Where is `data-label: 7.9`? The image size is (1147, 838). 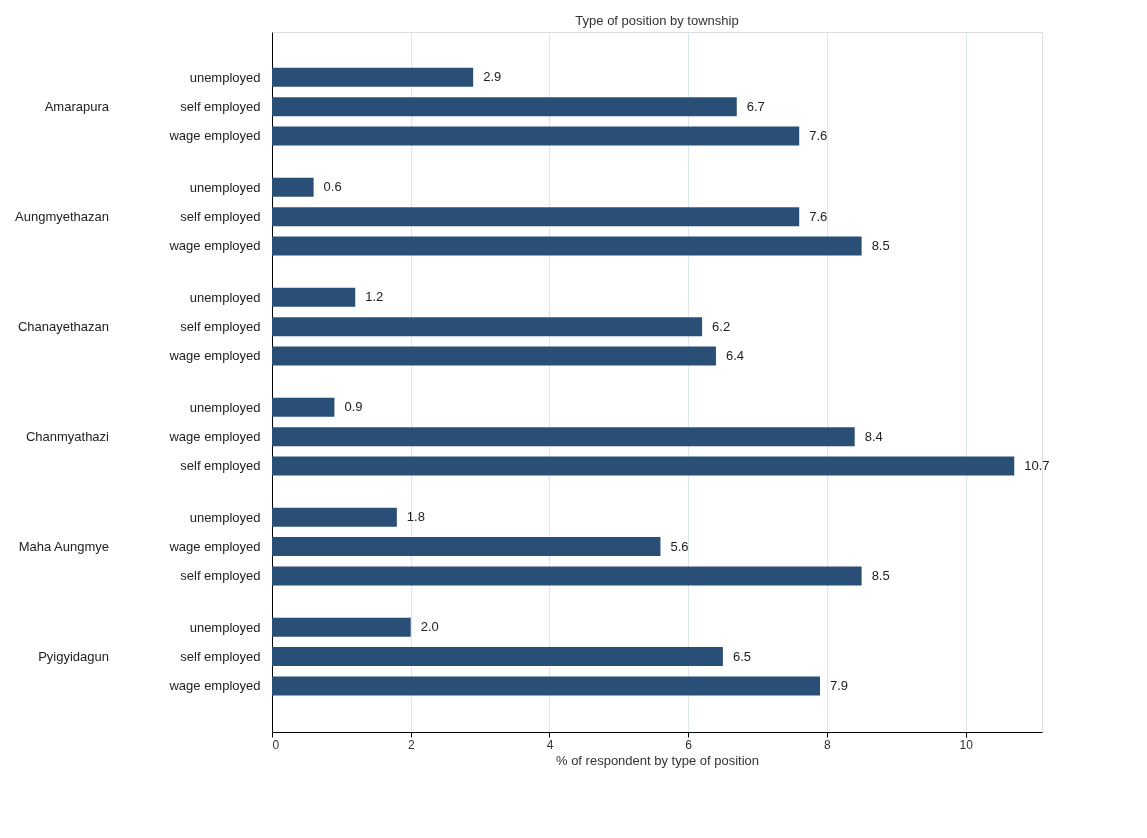
data-label: 7.9 is located at coordinates (839, 685).